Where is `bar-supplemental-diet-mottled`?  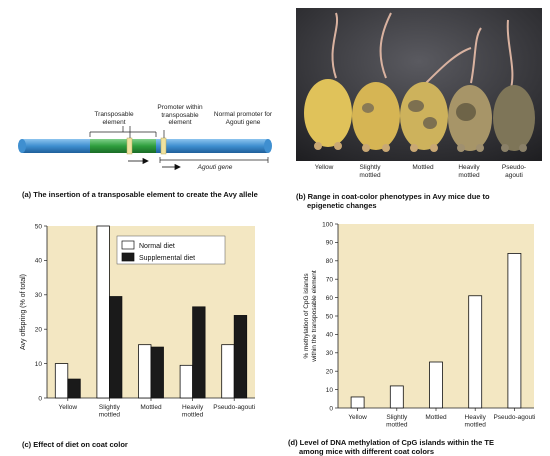
bar-supplemental-diet-mottled is located at coordinates (157, 372).